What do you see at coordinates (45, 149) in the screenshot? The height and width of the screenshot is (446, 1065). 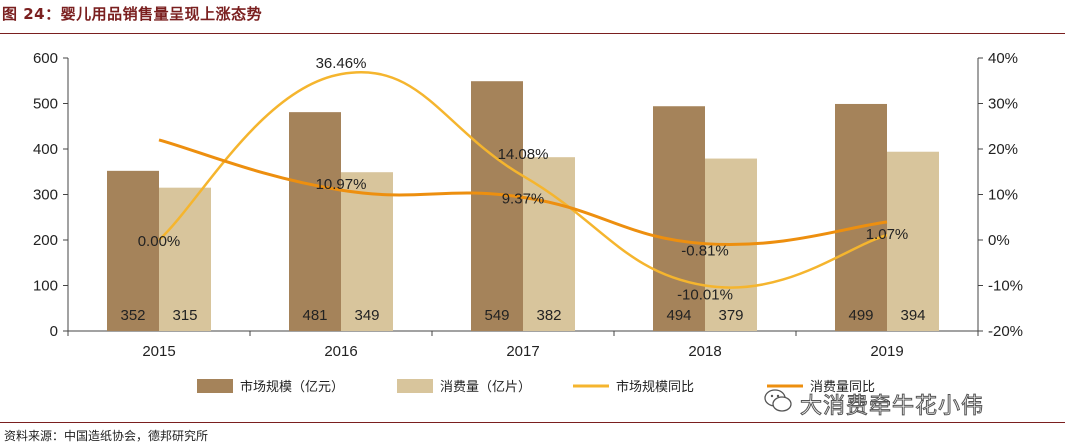 I see `y-left-tick-label: 400` at bounding box center [45, 149].